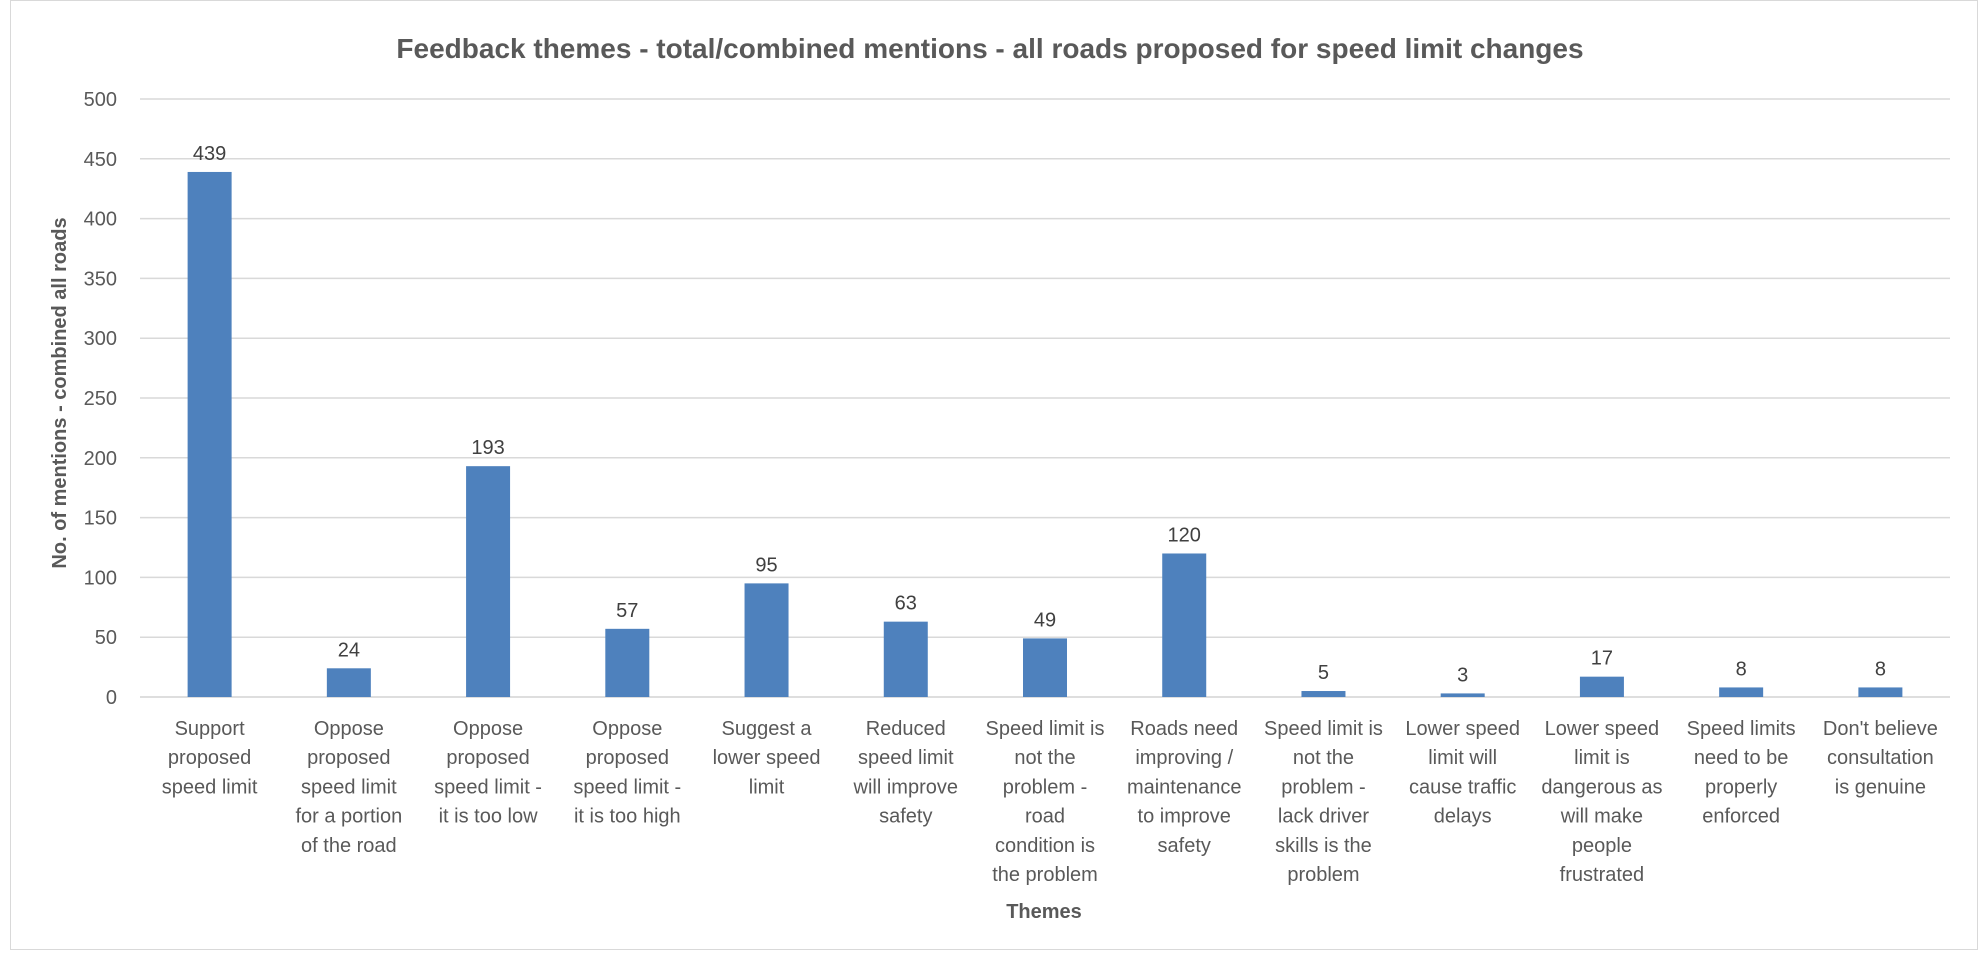 Image resolution: width=1984 pixels, height=954 pixels. Describe the element at coordinates (1184, 535) in the screenshot. I see `data-label: 120` at that location.